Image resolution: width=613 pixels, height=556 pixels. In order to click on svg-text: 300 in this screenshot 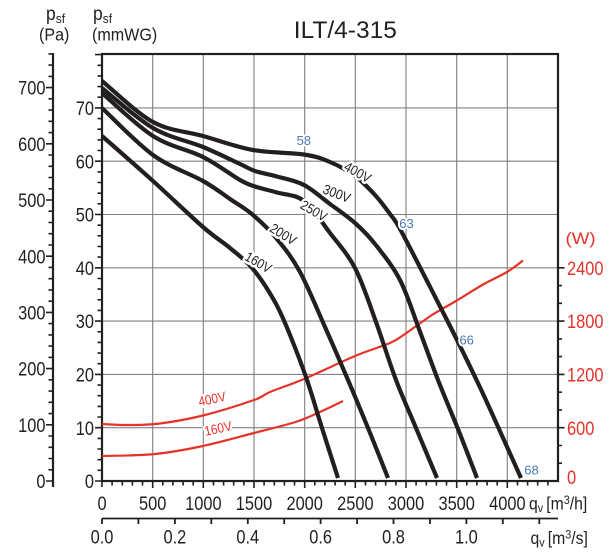, I will do `click(31, 313)`.